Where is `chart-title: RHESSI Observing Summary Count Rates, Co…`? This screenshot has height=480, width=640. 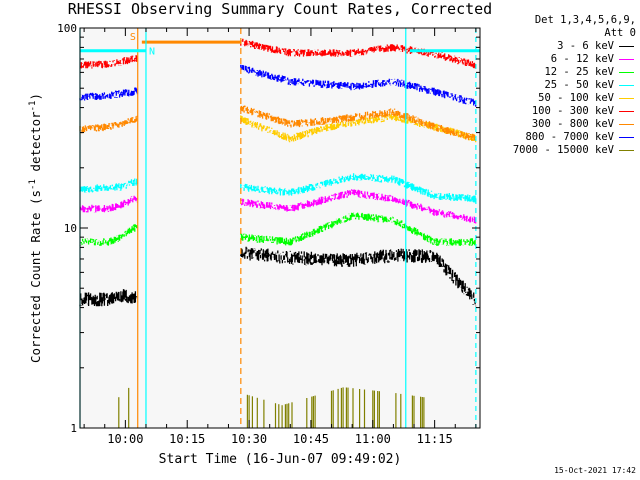 chart-title: RHESSI Observing Summary Count Rates, Co… is located at coordinates (280, 9).